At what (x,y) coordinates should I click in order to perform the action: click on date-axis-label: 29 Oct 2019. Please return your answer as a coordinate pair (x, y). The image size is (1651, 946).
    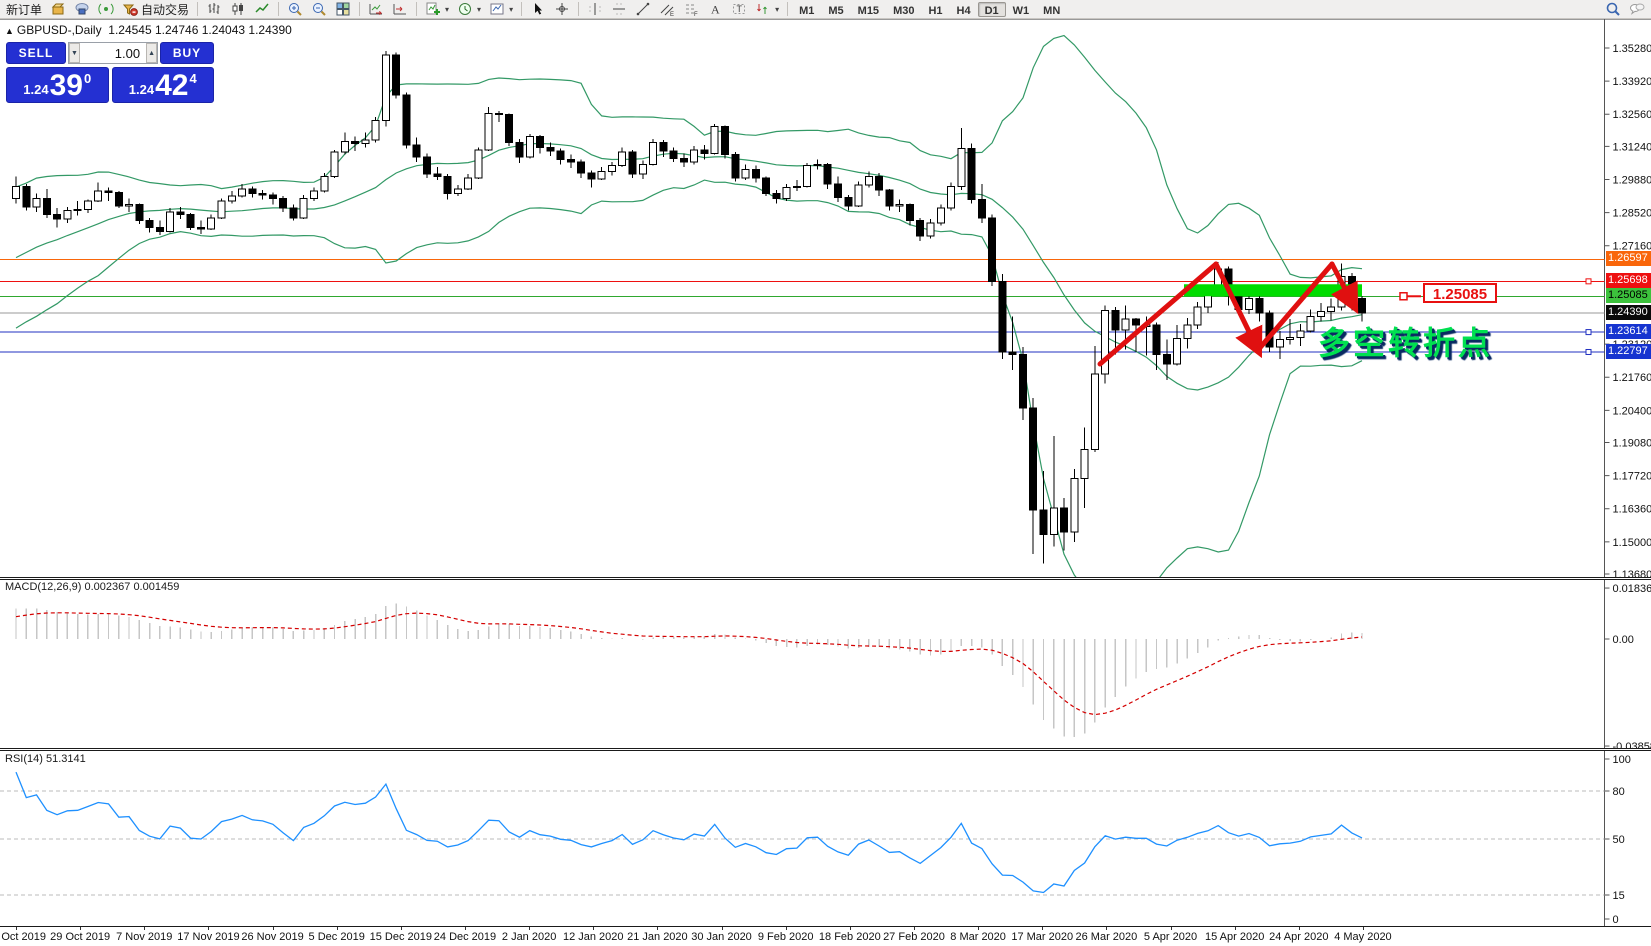
    Looking at the image, I should click on (80, 937).